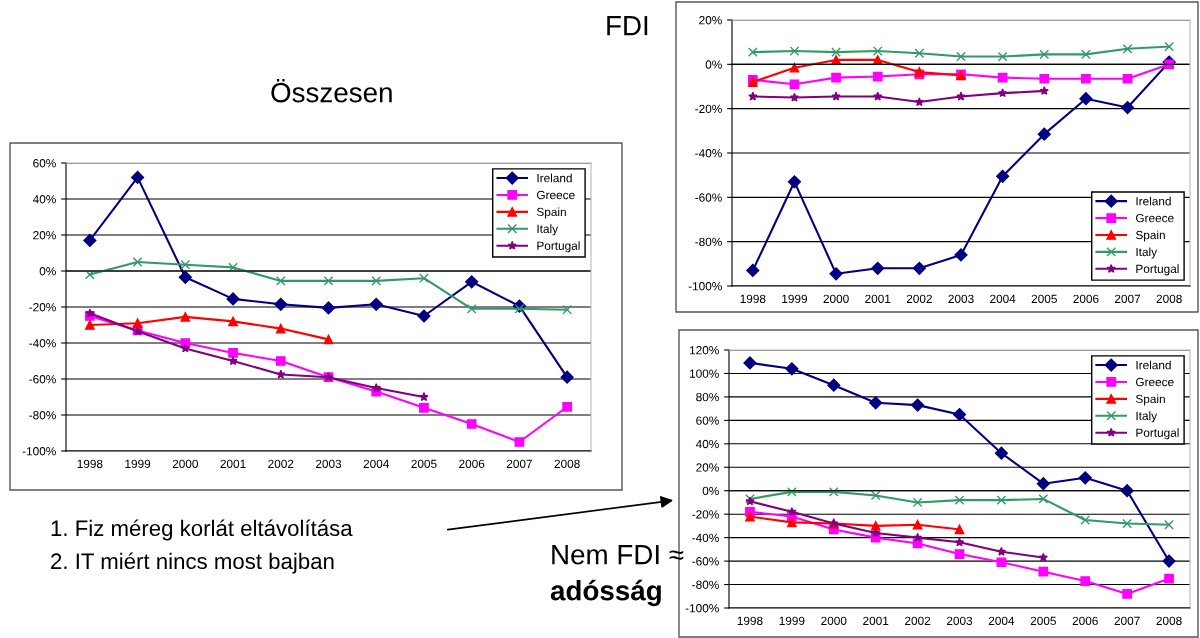 Image resolution: width=1200 pixels, height=638 pixels. Describe the element at coordinates (617, 576) in the screenshot. I see `text: Nem FDI ≈ adósság` at that location.